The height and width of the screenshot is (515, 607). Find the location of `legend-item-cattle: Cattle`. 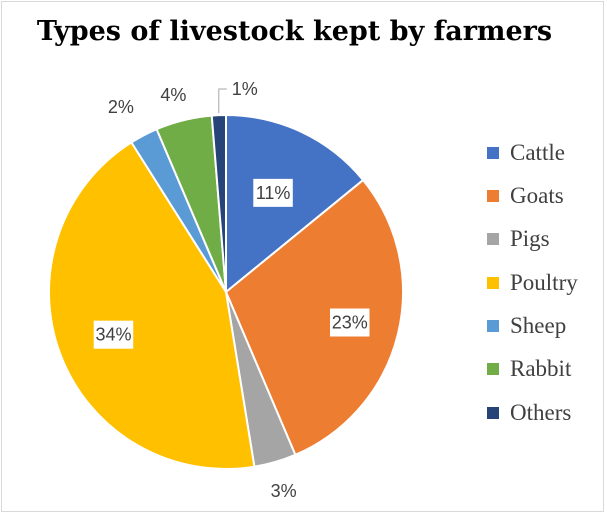

legend-item-cattle: Cattle is located at coordinates (532, 152).